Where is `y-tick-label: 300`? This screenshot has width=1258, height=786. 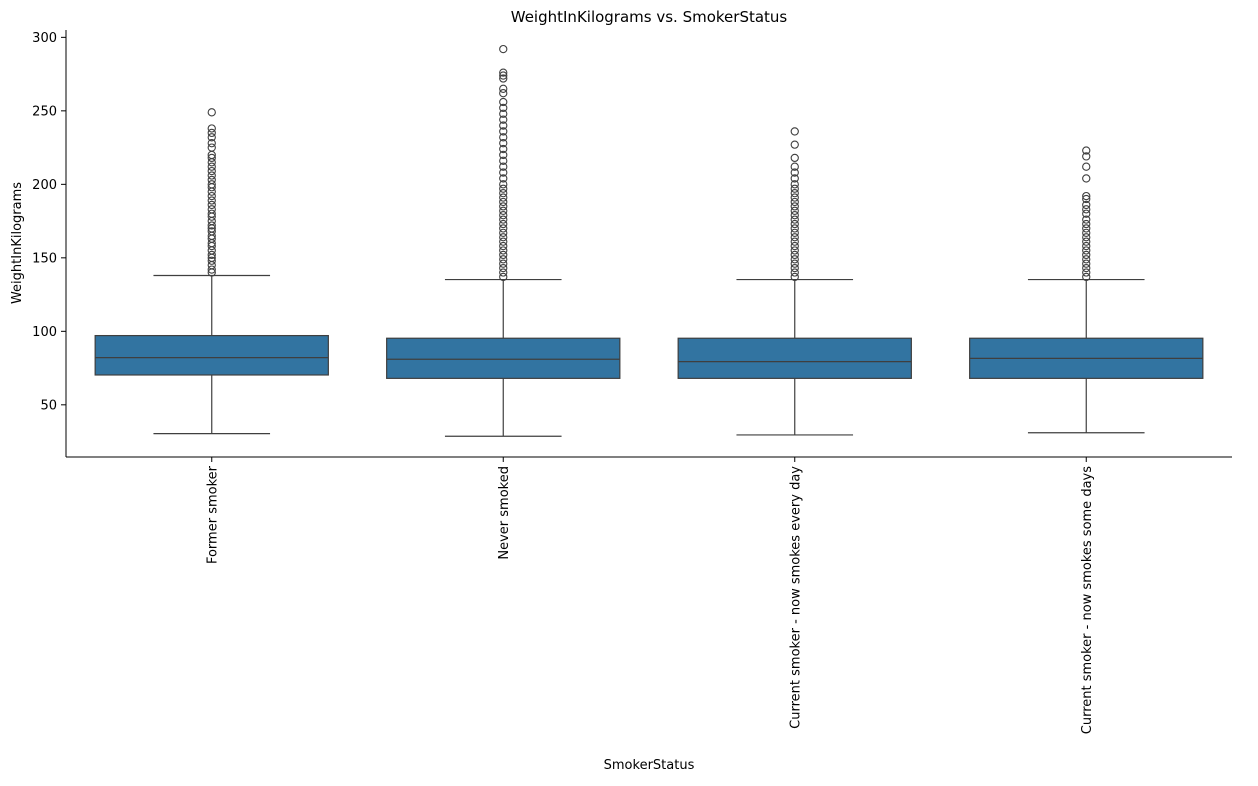
y-tick-label: 300 is located at coordinates (44, 38).